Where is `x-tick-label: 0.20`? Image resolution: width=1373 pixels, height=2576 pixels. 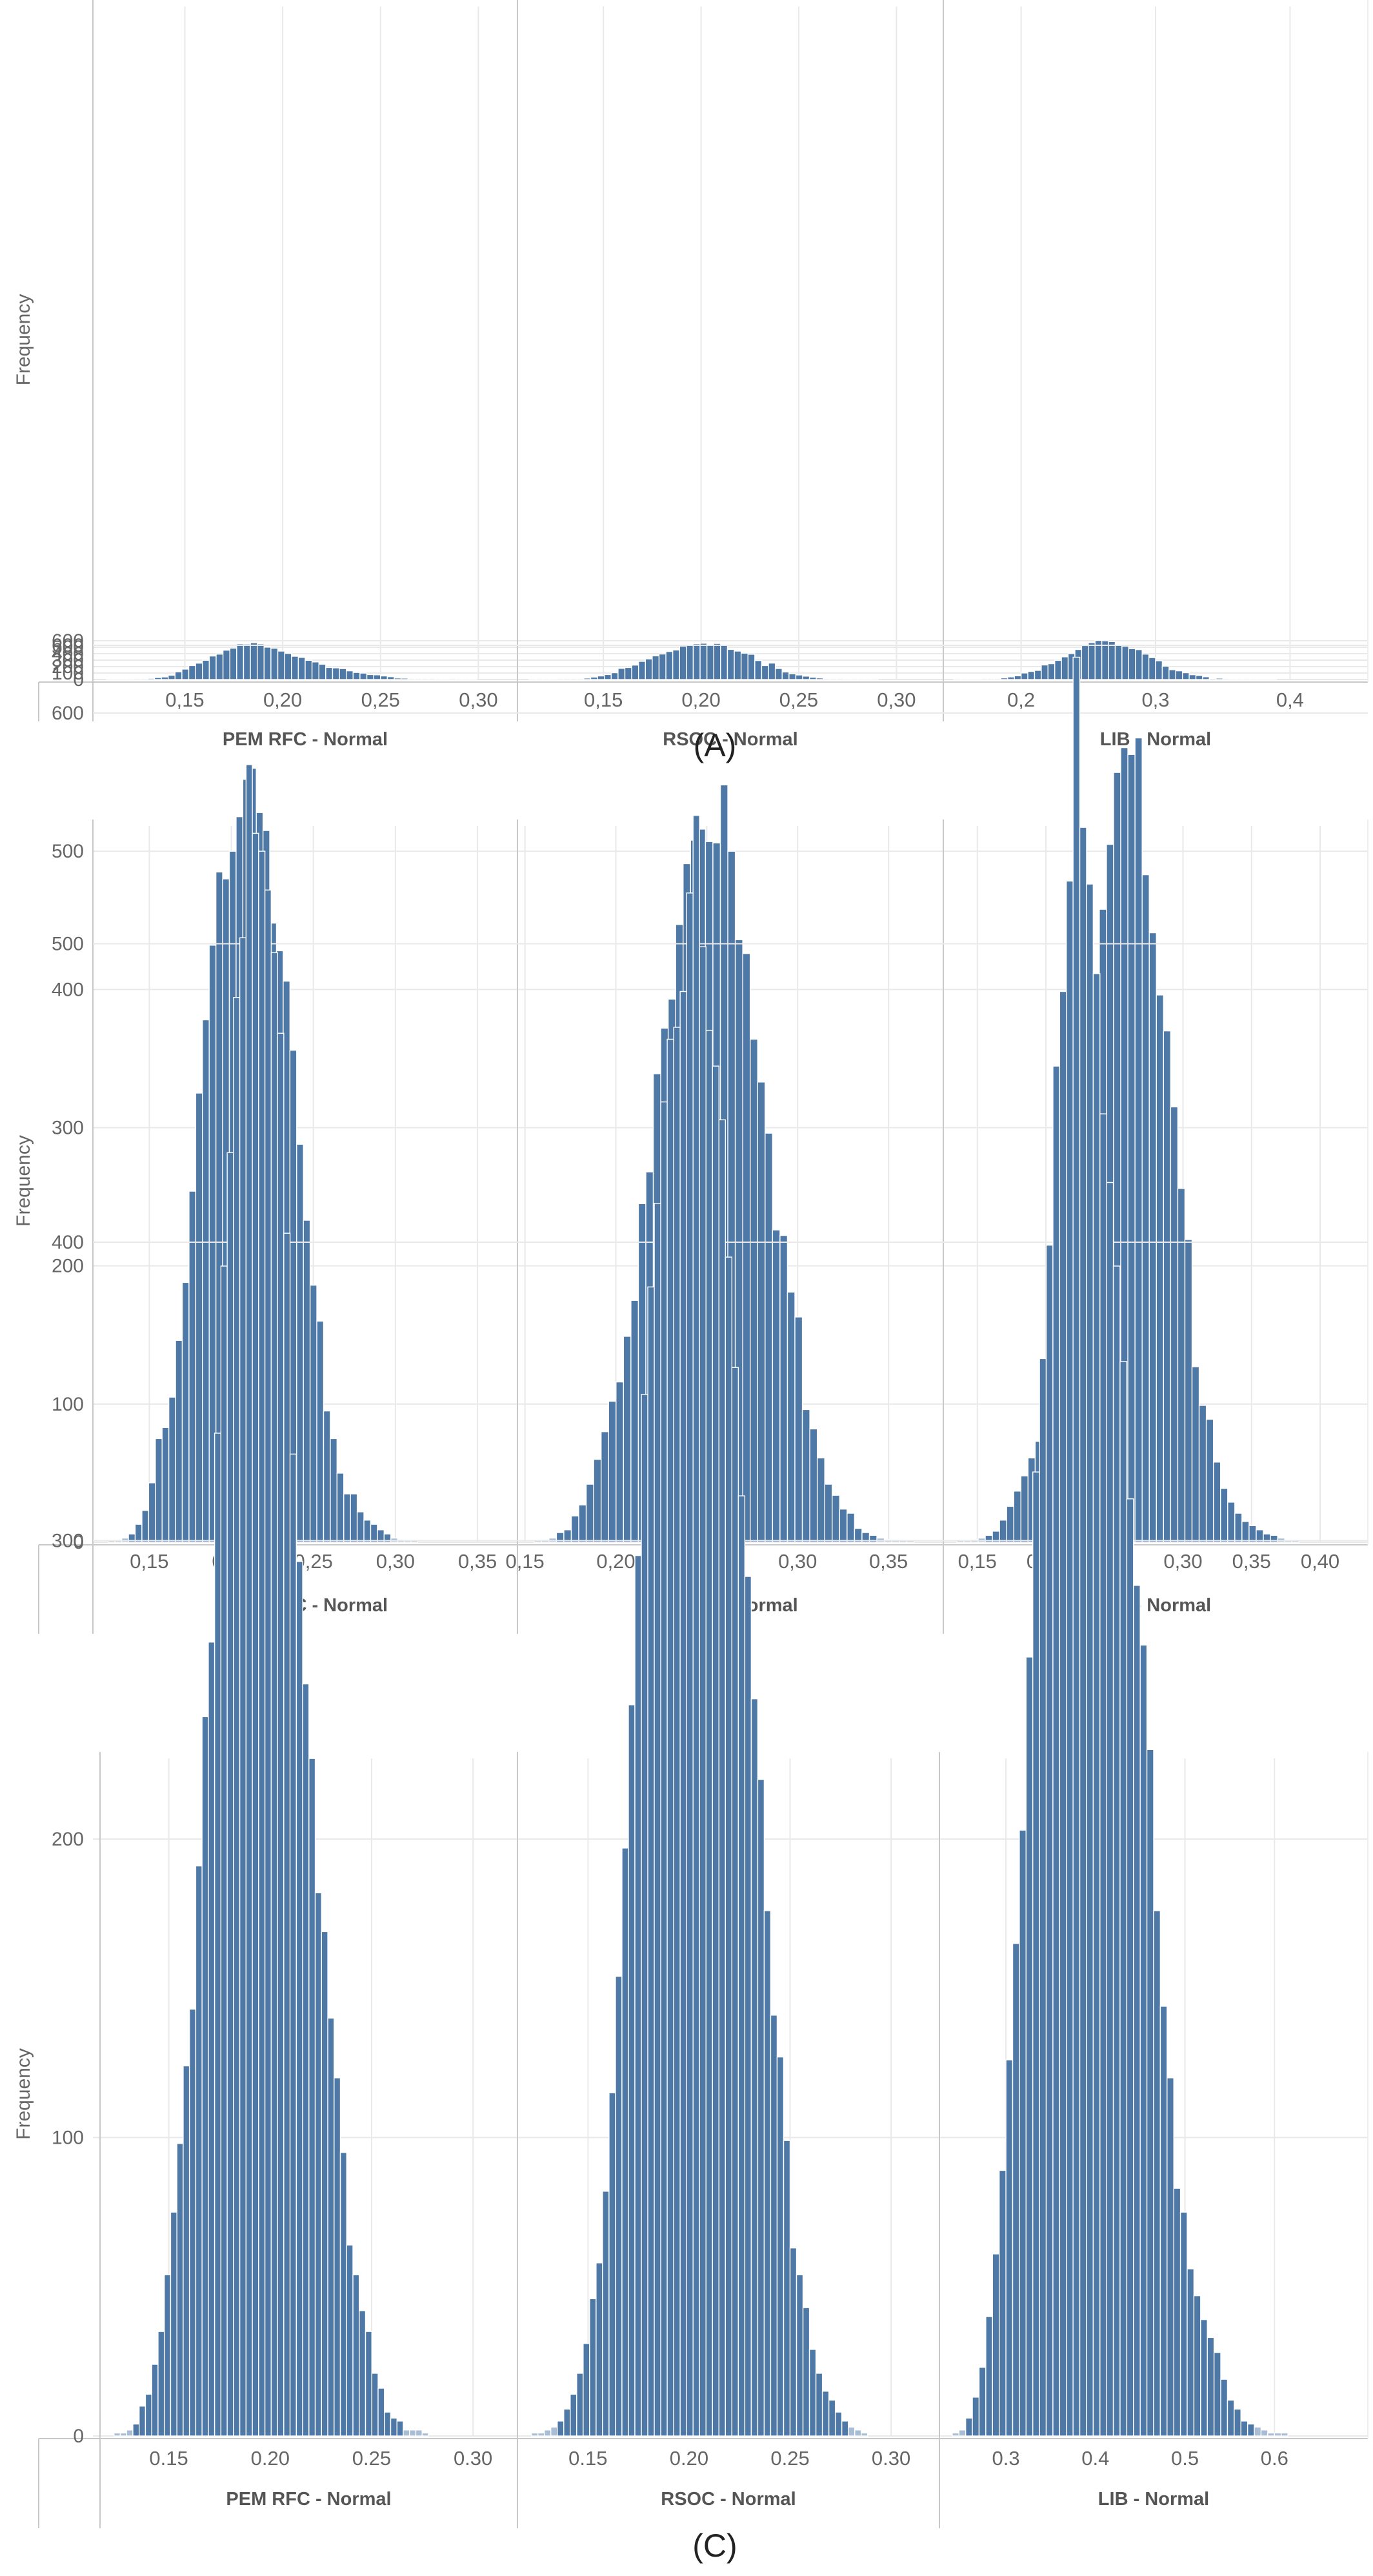 x-tick-label: 0.20 is located at coordinates (271, 2458).